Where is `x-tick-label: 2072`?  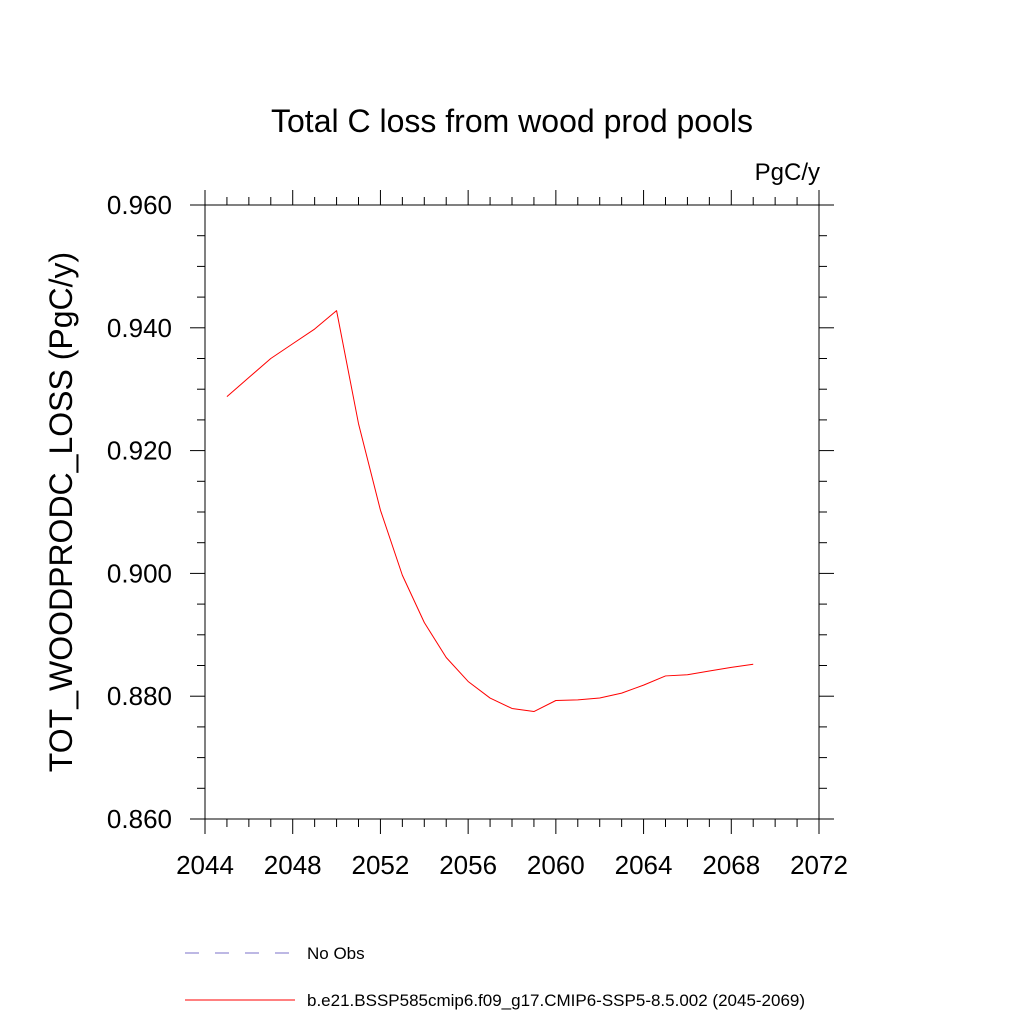 x-tick-label: 2072 is located at coordinates (819, 865).